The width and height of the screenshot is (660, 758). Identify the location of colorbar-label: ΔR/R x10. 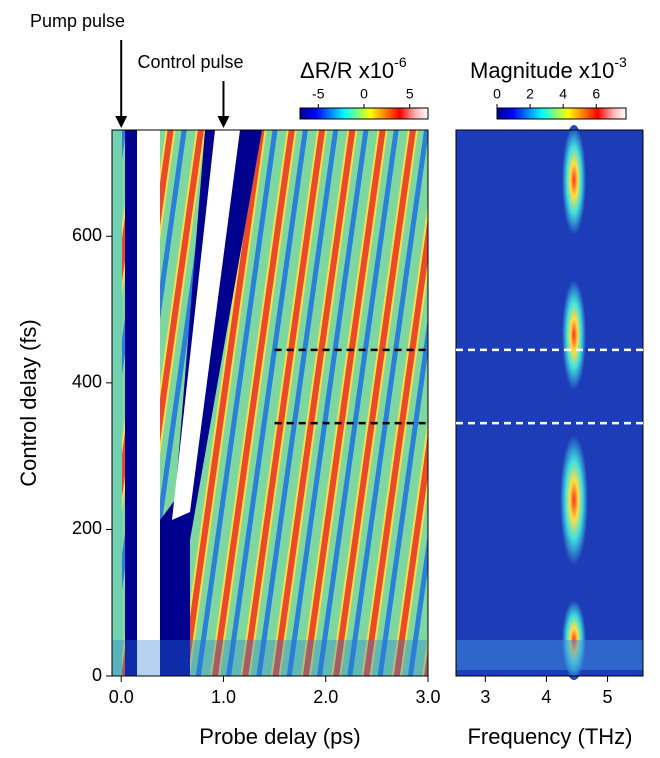
(347, 70).